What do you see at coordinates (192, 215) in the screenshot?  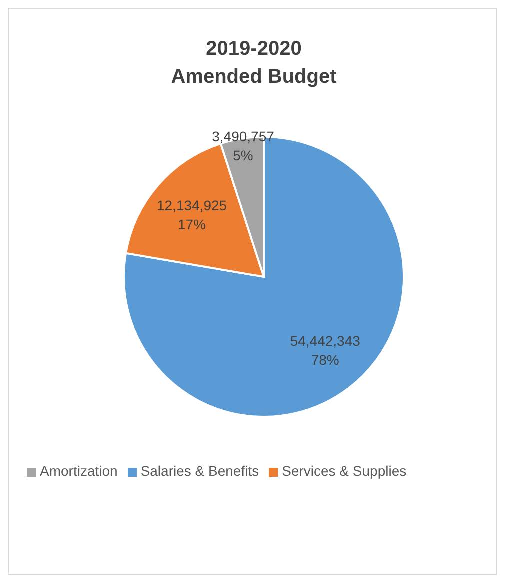 I see `data-label: 12,134,925 17%` at bounding box center [192, 215].